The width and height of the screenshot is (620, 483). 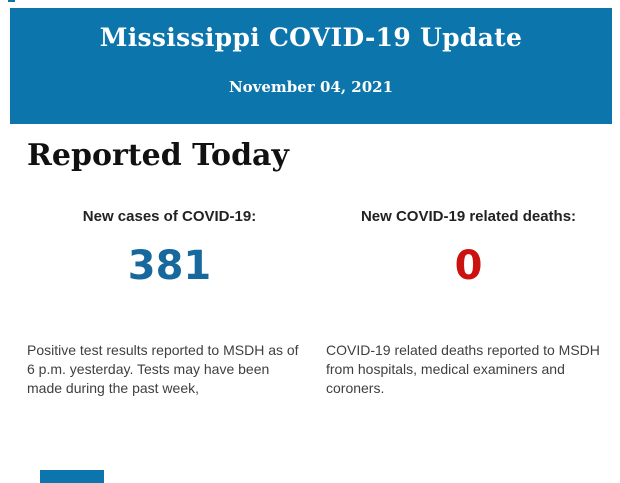 I want to click on section-title: Reported Today, so click(x=158, y=155).